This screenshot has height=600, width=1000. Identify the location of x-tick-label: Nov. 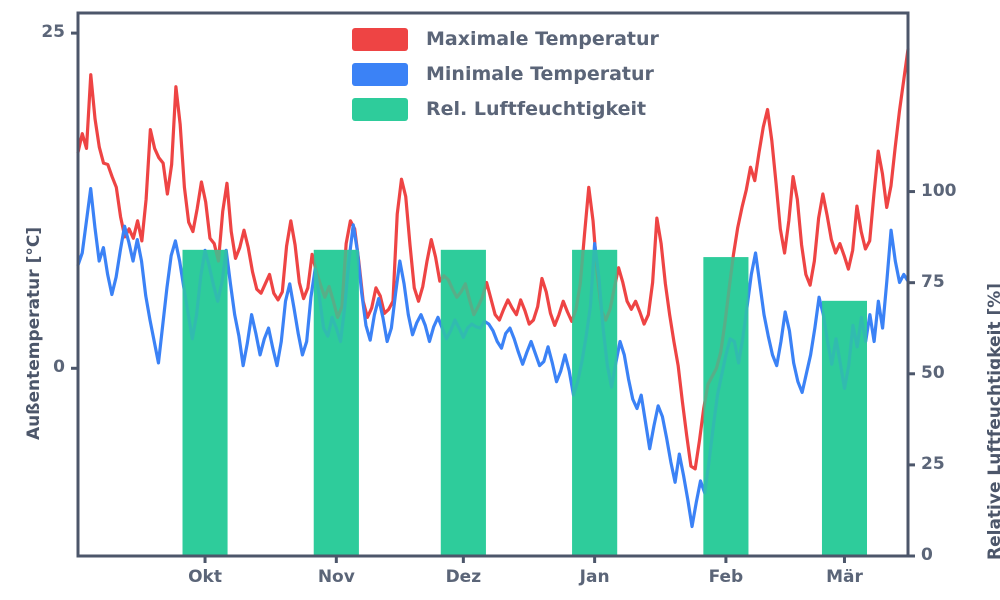
(336, 577).